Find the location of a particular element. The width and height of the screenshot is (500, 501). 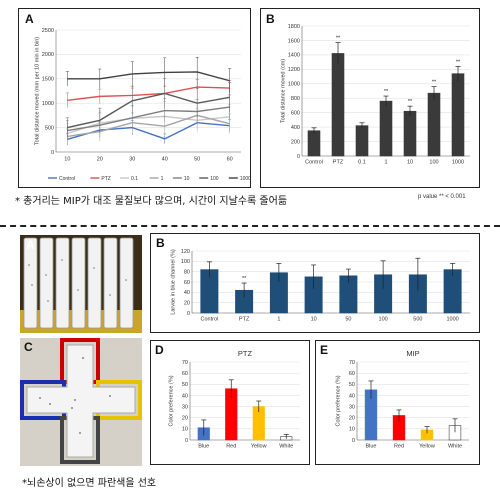

botD-ytick-label: 70 is located at coordinates (185, 363).